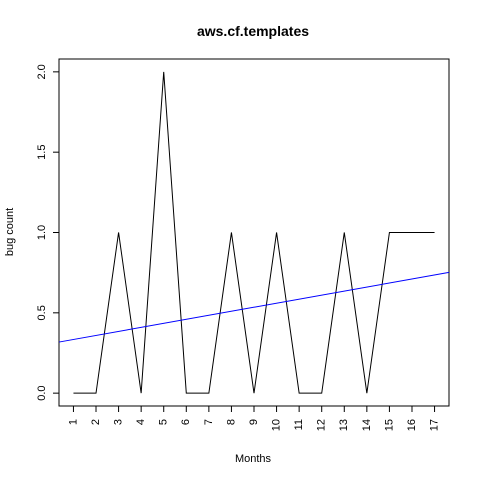 The image size is (480, 480). Describe the element at coordinates (299, 424) in the screenshot. I see `x-tick-label: 11` at that location.